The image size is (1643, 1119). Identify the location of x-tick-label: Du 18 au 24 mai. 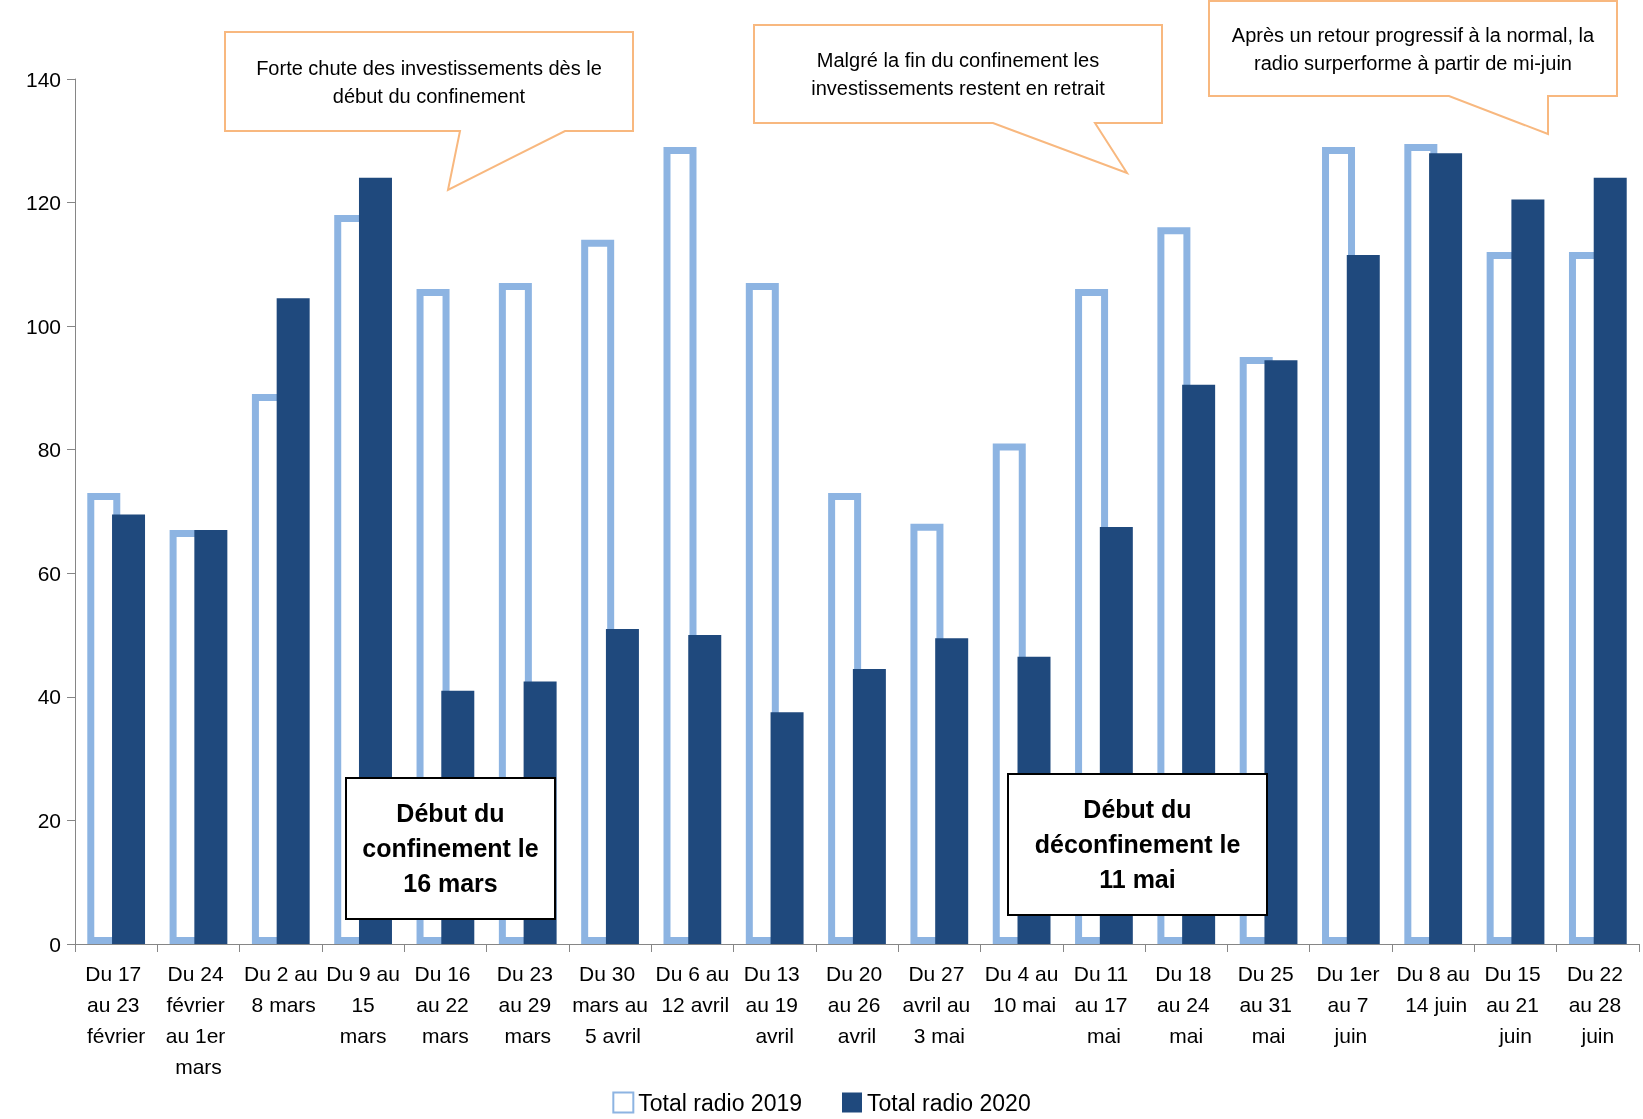
(1186, 1004).